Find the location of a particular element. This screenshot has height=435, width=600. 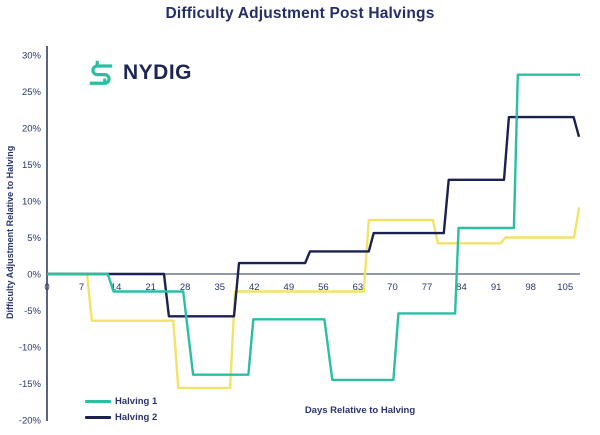

y-tick-label: 20% is located at coordinates (32, 129).